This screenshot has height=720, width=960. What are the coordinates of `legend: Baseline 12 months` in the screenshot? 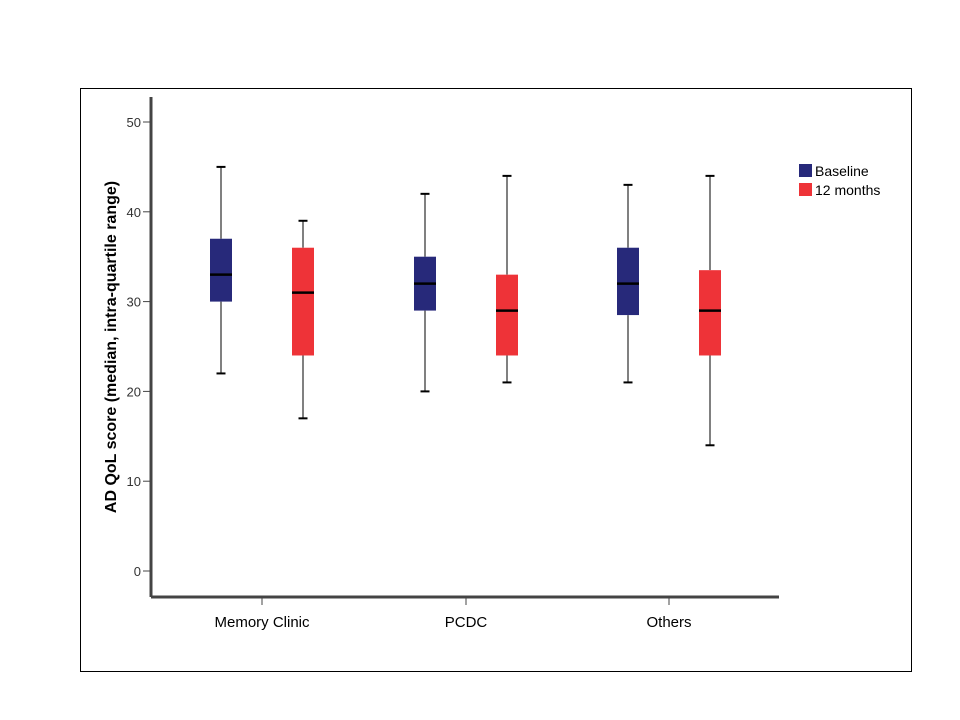 It's located at (839, 180).